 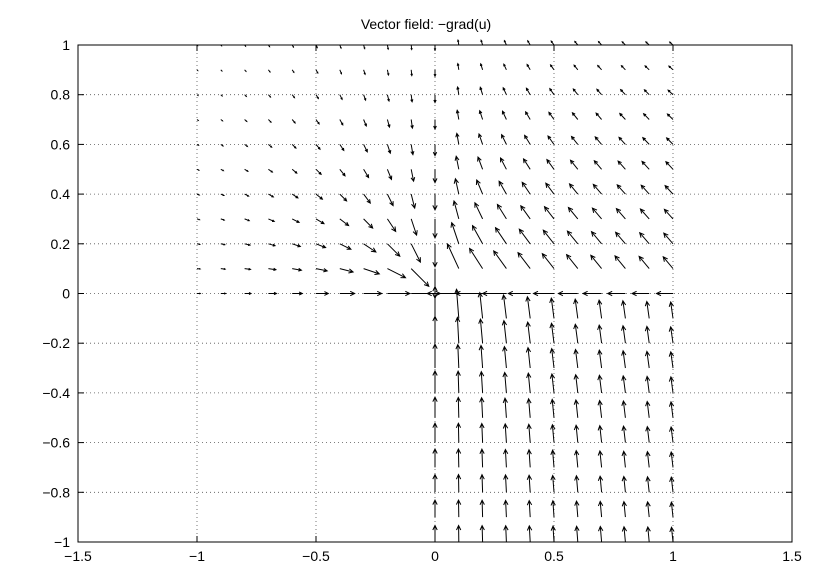 I want to click on x-tick-label: −1.5, so click(x=78, y=556).